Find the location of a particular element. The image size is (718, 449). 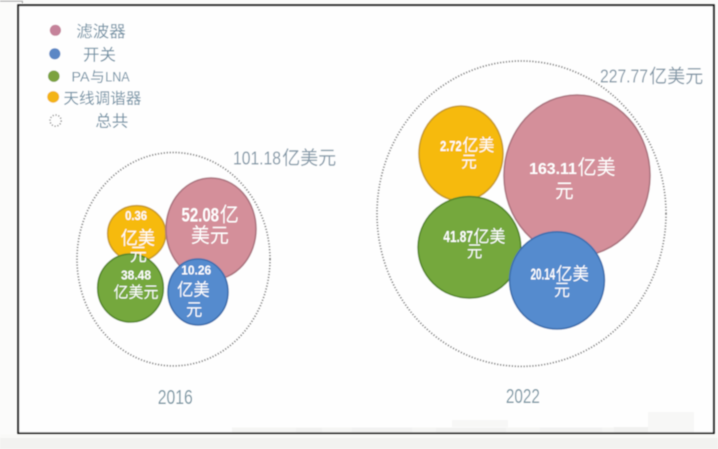

svg-text: 2022 is located at coordinates (523, 396).